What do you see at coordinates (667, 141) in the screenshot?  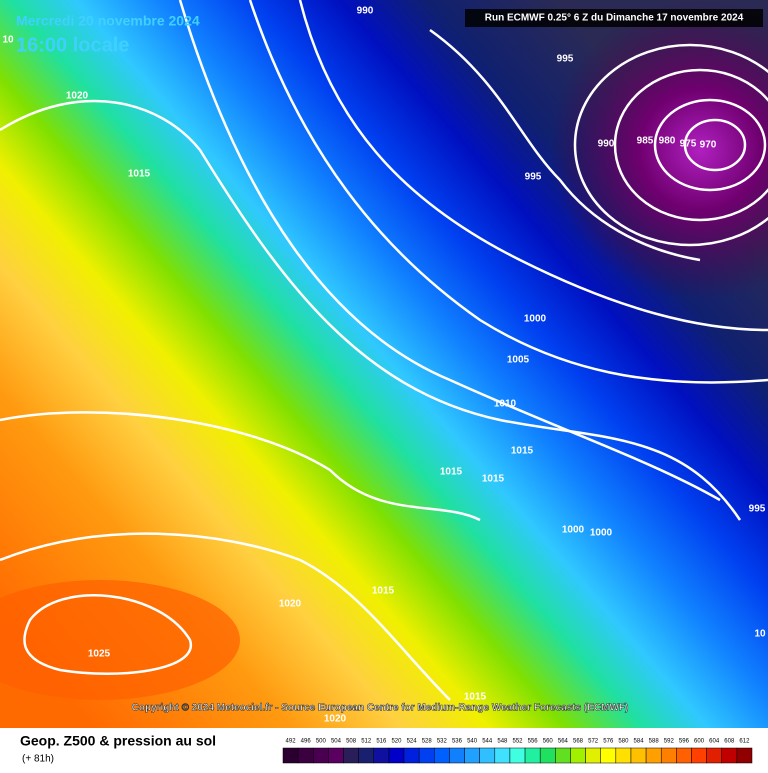 I see `isobar-label: 980` at bounding box center [667, 141].